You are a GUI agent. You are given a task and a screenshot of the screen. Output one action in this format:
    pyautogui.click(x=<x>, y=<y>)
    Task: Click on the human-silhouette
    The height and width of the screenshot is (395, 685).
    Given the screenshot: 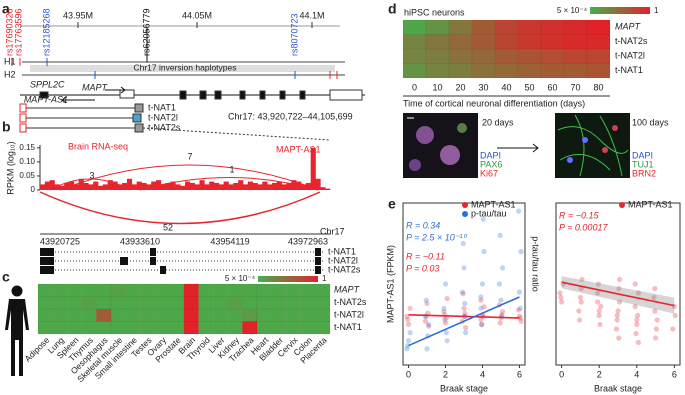 What is the action you would take?
    pyautogui.click(x=17, y=330)
    